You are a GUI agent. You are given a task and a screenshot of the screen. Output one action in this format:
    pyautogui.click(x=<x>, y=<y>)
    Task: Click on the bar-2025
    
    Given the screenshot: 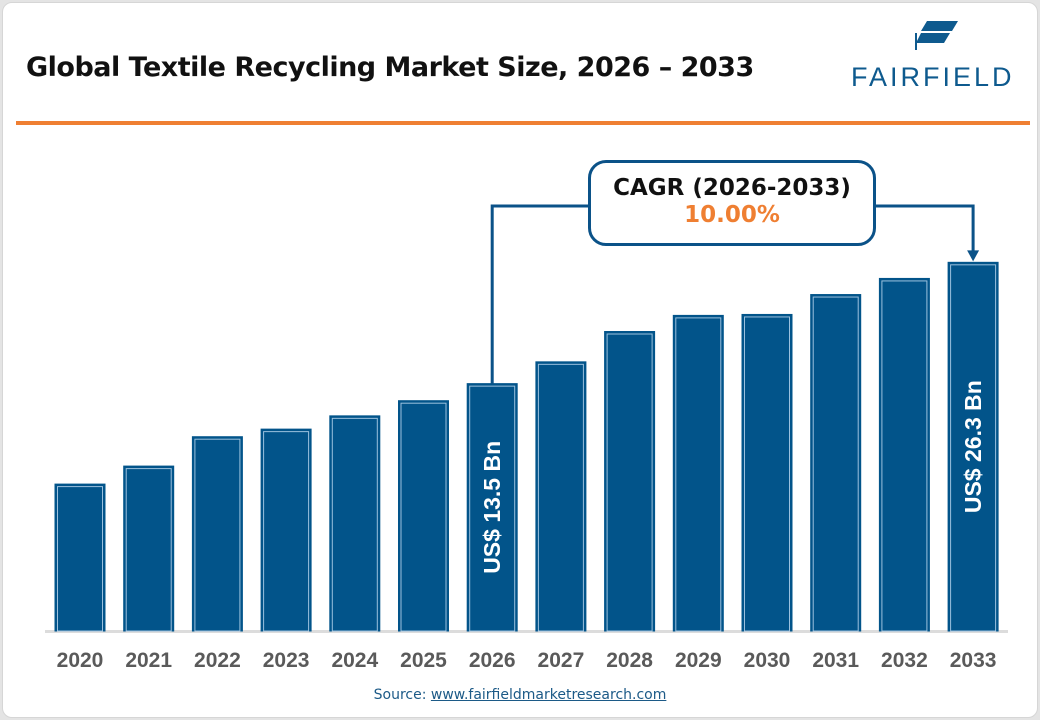 What is the action you would take?
    pyautogui.click(x=423, y=516)
    